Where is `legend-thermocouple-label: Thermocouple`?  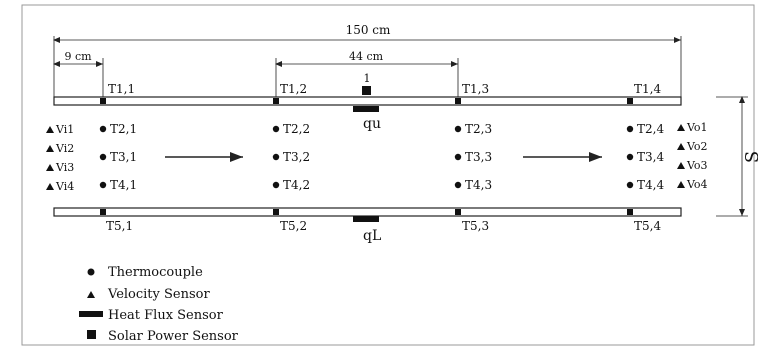
legend-thermocouple-label: Thermocouple is located at coordinates (155, 272).